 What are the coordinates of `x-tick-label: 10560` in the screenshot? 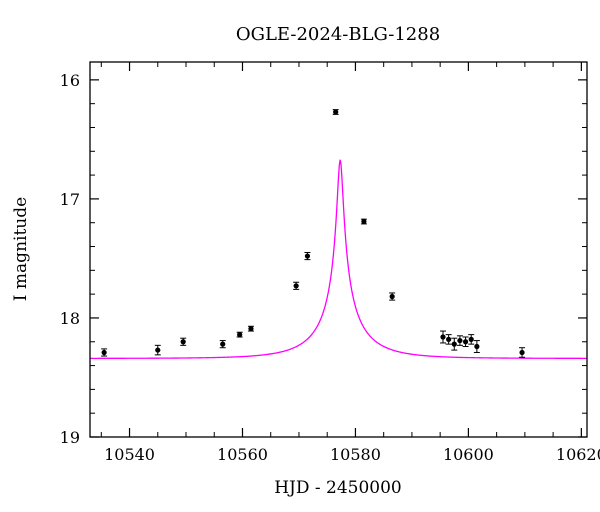 It's located at (242, 454).